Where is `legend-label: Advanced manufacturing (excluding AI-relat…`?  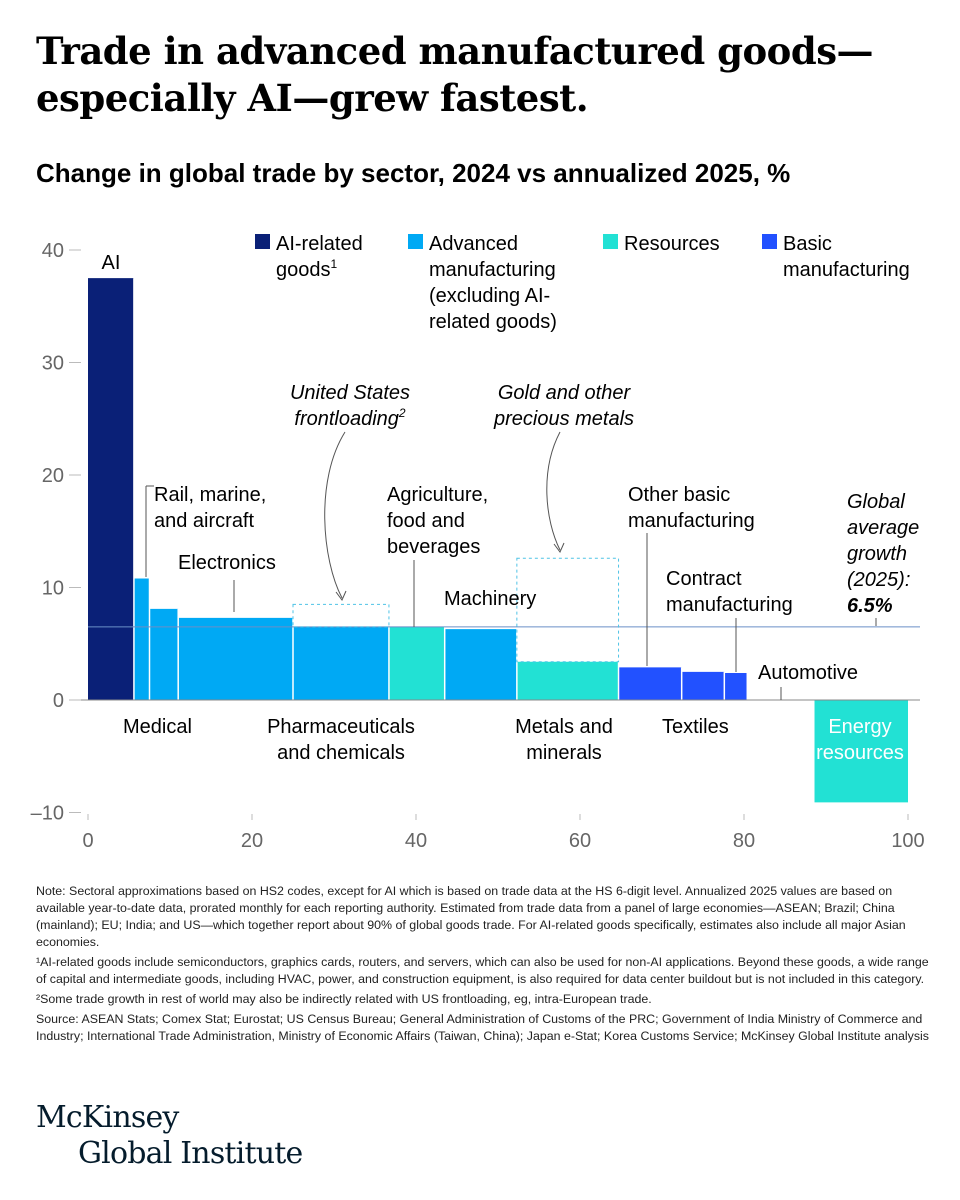
legend-label: Advanced manufacturing (excluding AI-relat… is located at coordinates (493, 283).